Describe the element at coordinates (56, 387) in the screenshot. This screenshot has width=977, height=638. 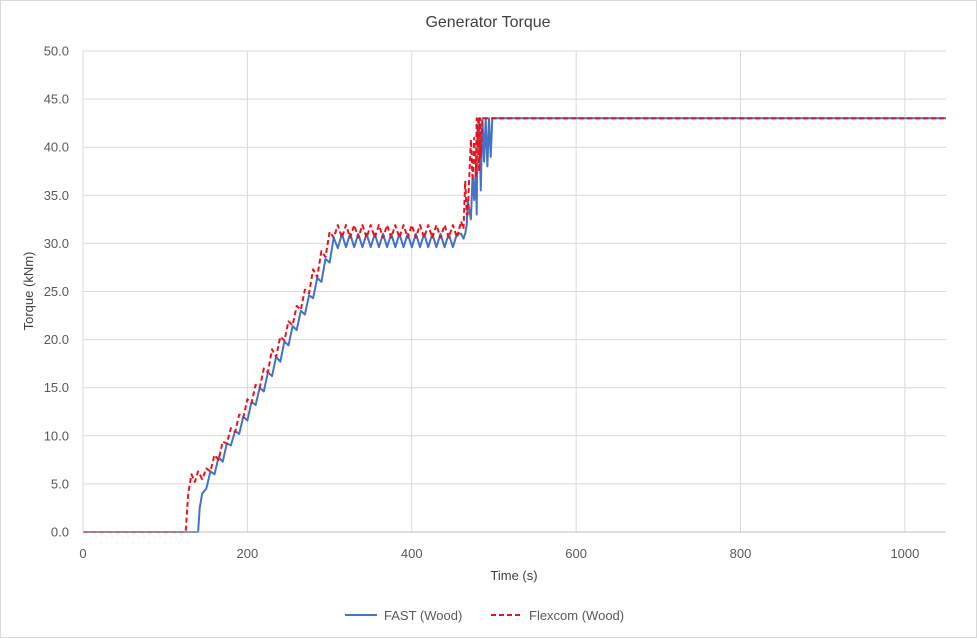
I see `y-tick-label: 15.0` at that location.